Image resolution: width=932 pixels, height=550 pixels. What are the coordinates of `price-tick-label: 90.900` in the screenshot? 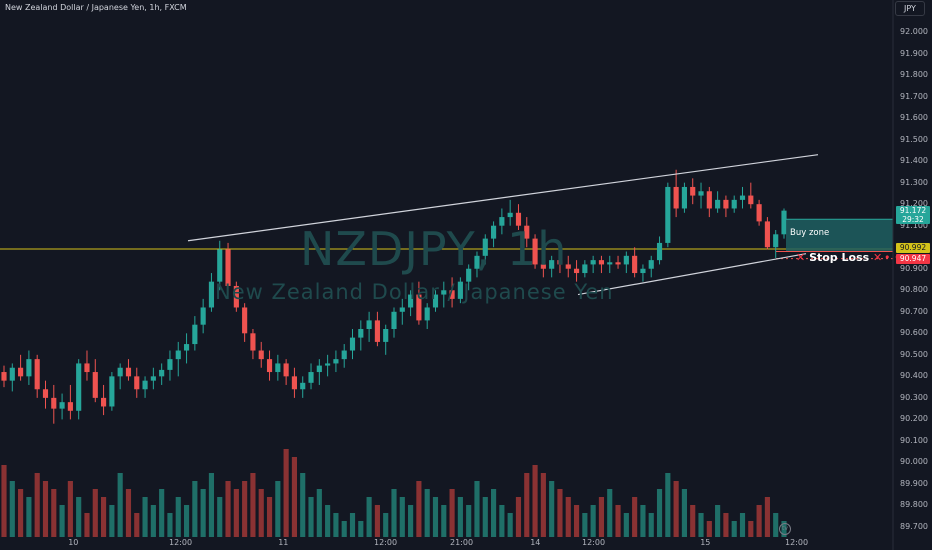 It's located at (914, 268).